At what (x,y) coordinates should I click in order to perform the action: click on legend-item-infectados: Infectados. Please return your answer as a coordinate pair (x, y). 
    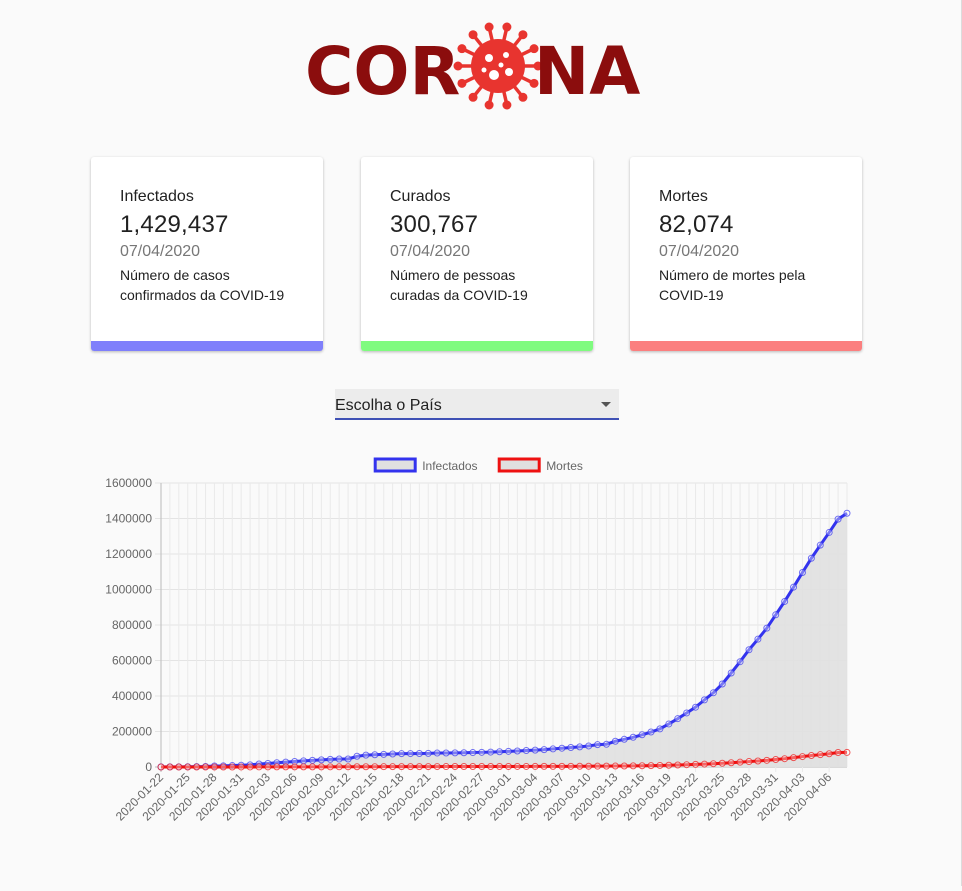
    Looking at the image, I should click on (425, 465).